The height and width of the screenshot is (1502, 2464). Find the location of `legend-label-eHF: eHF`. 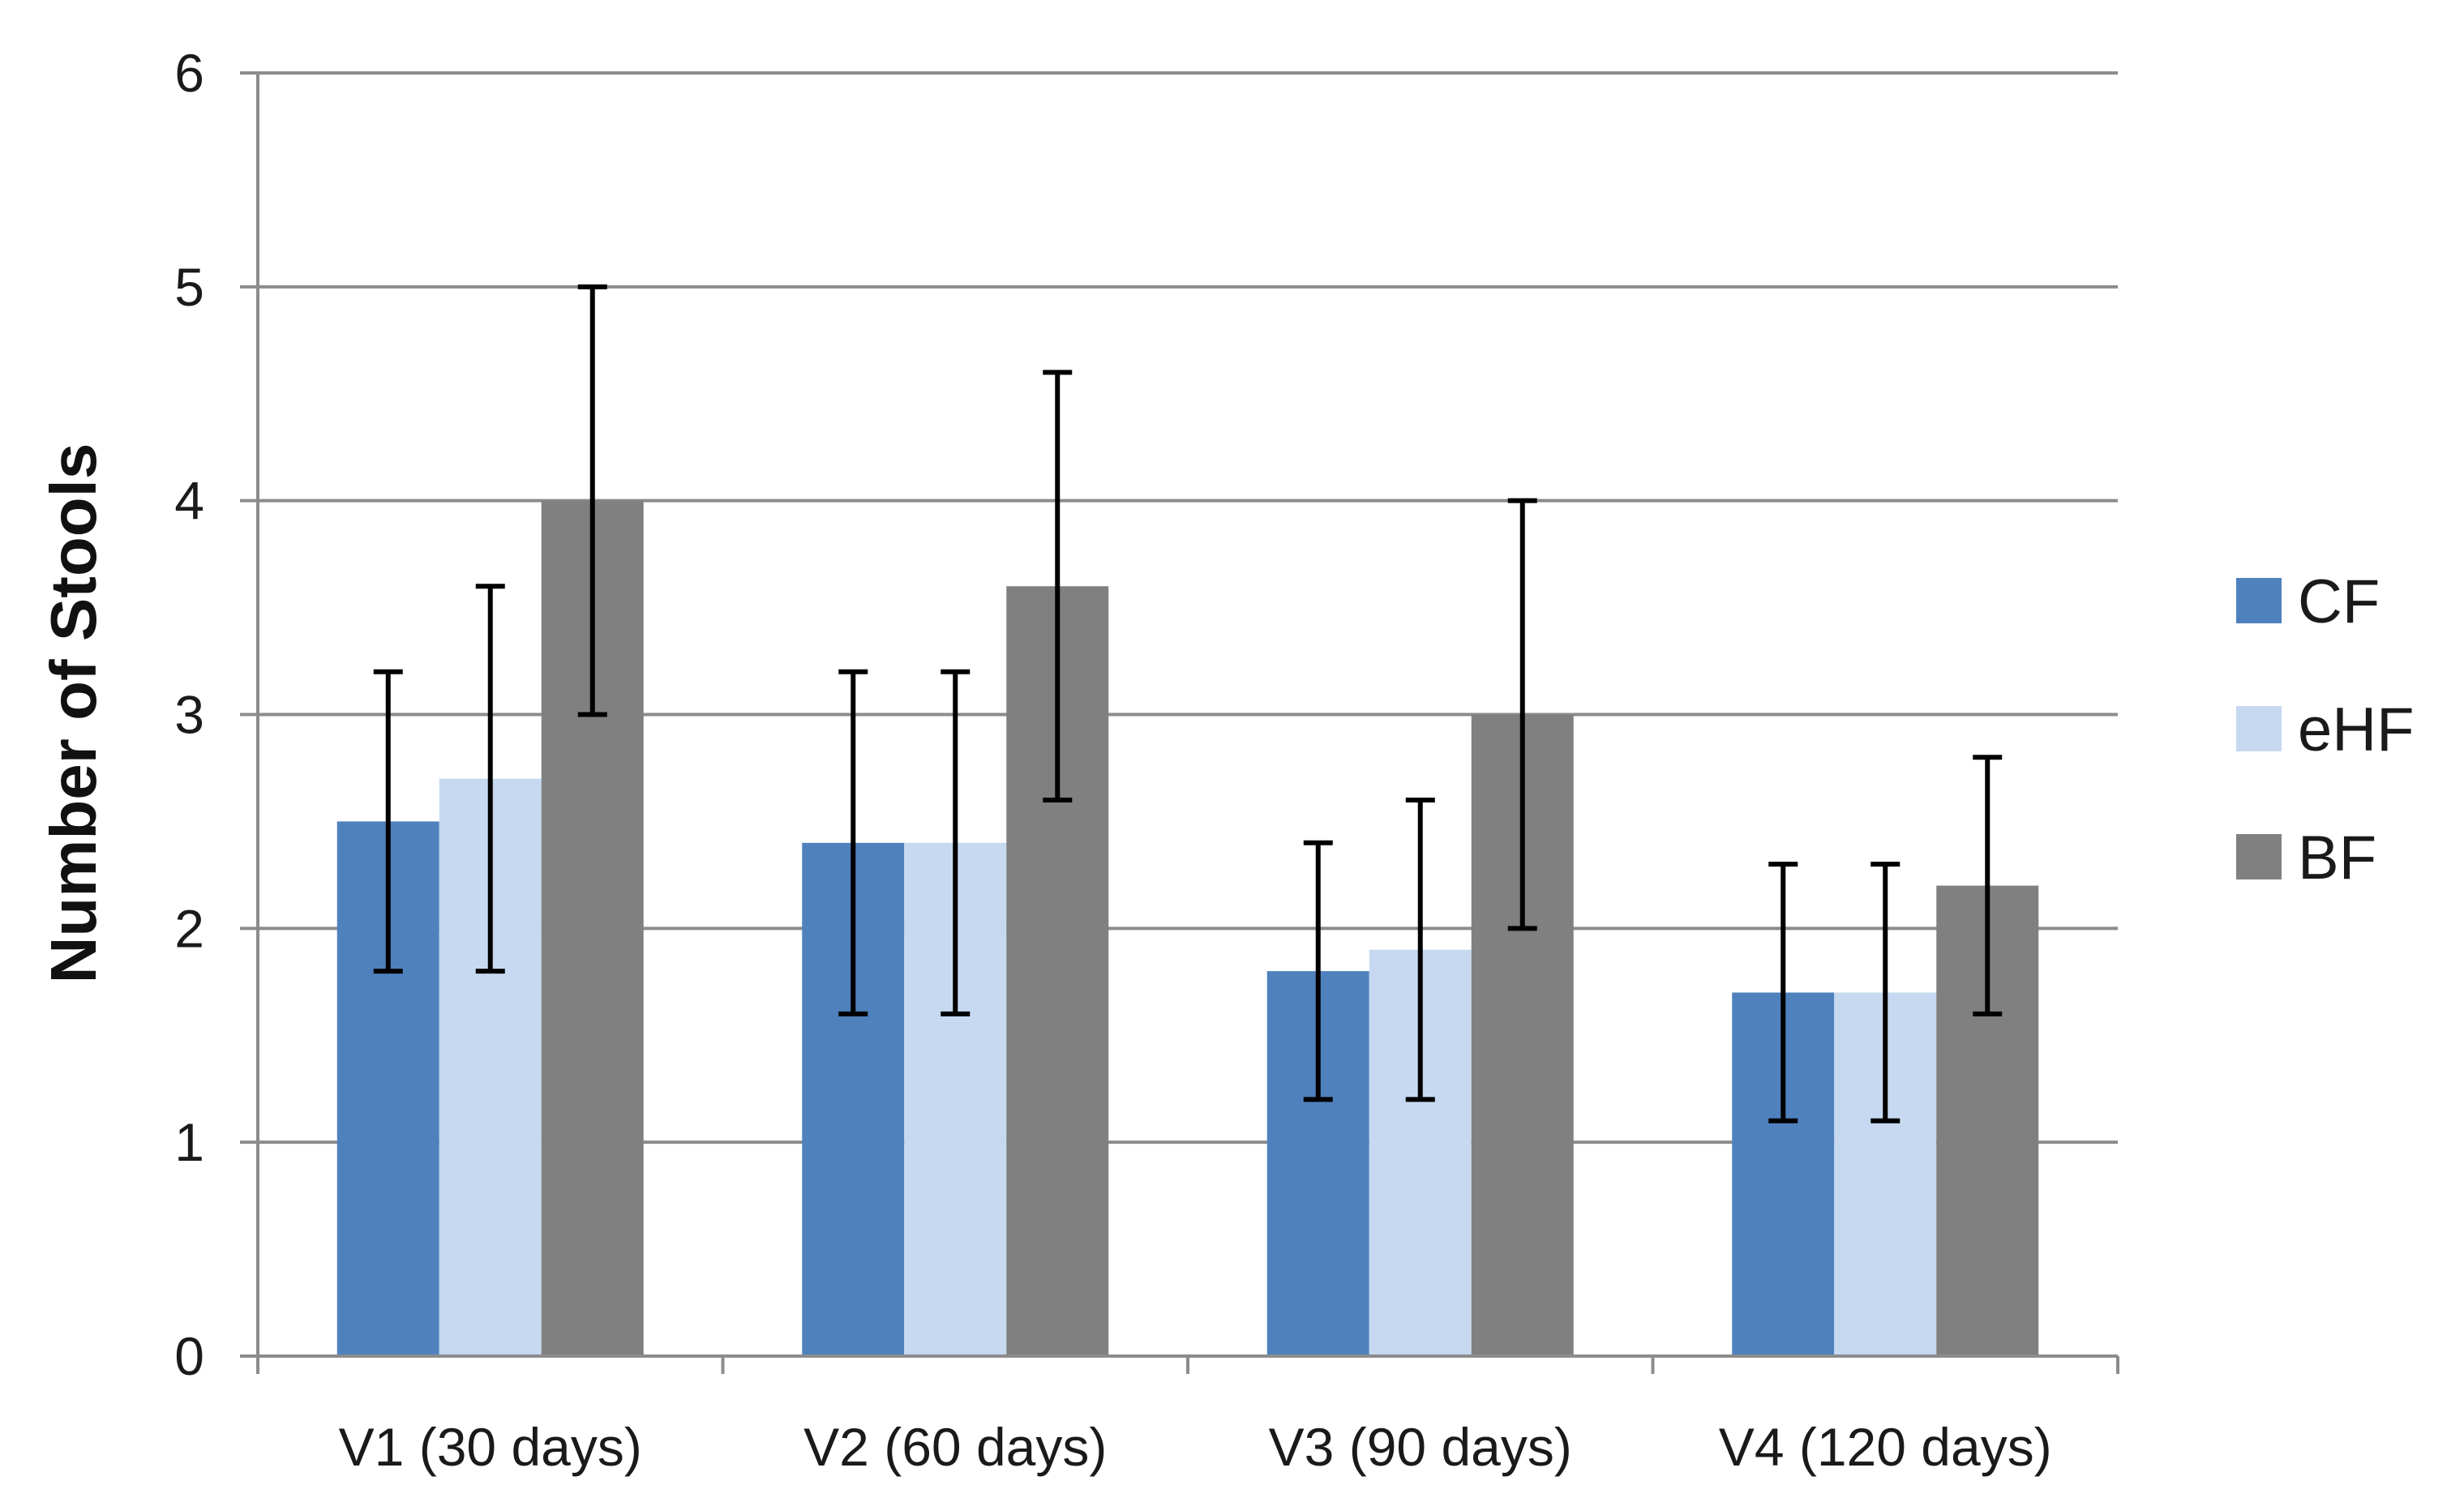

legend-label-eHF: eHF is located at coordinates (2356, 729).